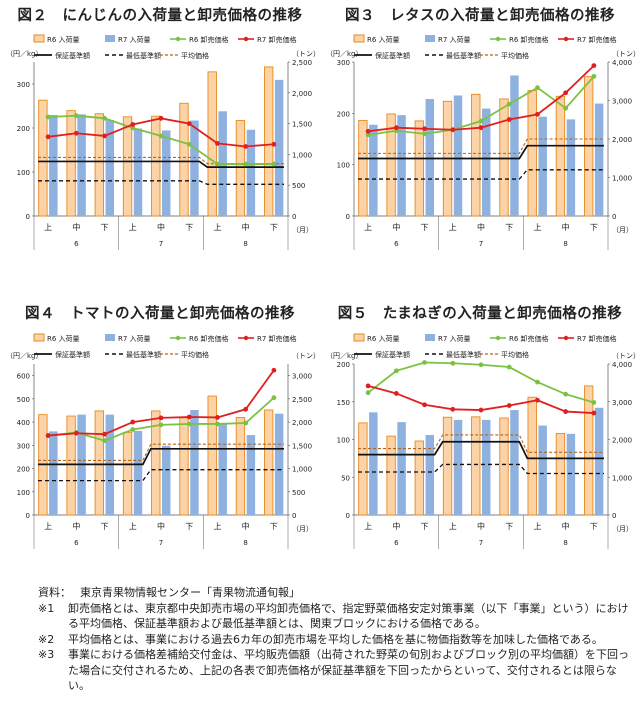  Describe the element at coordinates (23, 377) in the screenshot. I see `y-tick-left: 600` at that location.